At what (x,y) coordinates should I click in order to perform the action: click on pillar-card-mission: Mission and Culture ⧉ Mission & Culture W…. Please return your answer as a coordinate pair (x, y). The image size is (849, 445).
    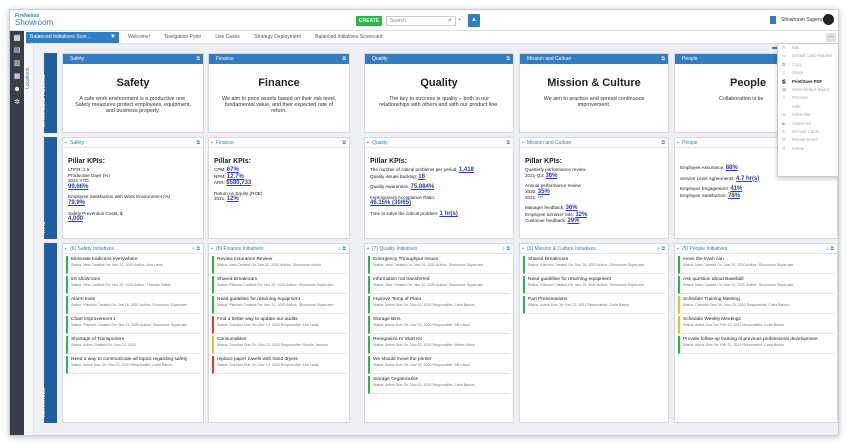
    Looking at the image, I should click on (594, 93).